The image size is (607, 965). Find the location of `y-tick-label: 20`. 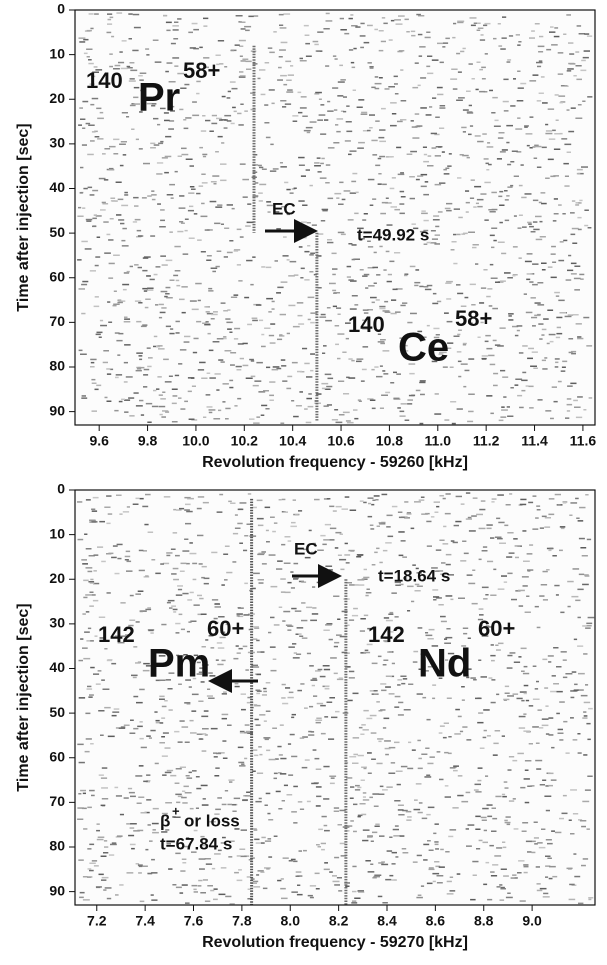

y-tick-label: 20 is located at coordinates (57, 98).